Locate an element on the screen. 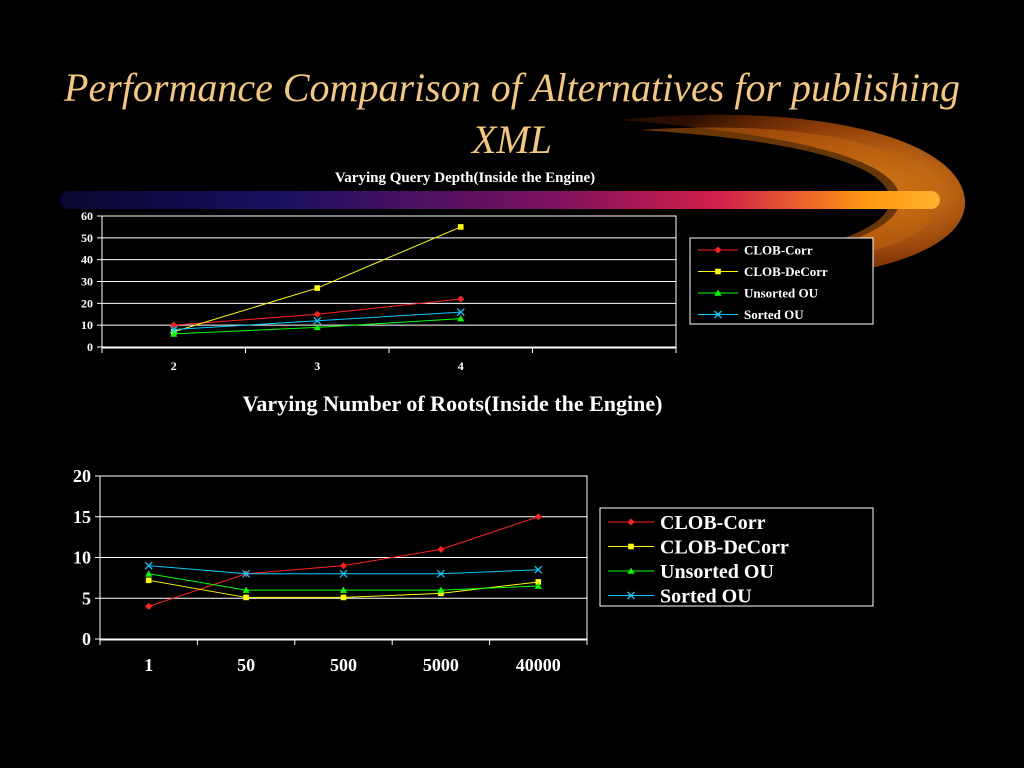 The width and height of the screenshot is (1024, 768). chart1-legend-label: CLOB-Corr is located at coordinates (778, 250).